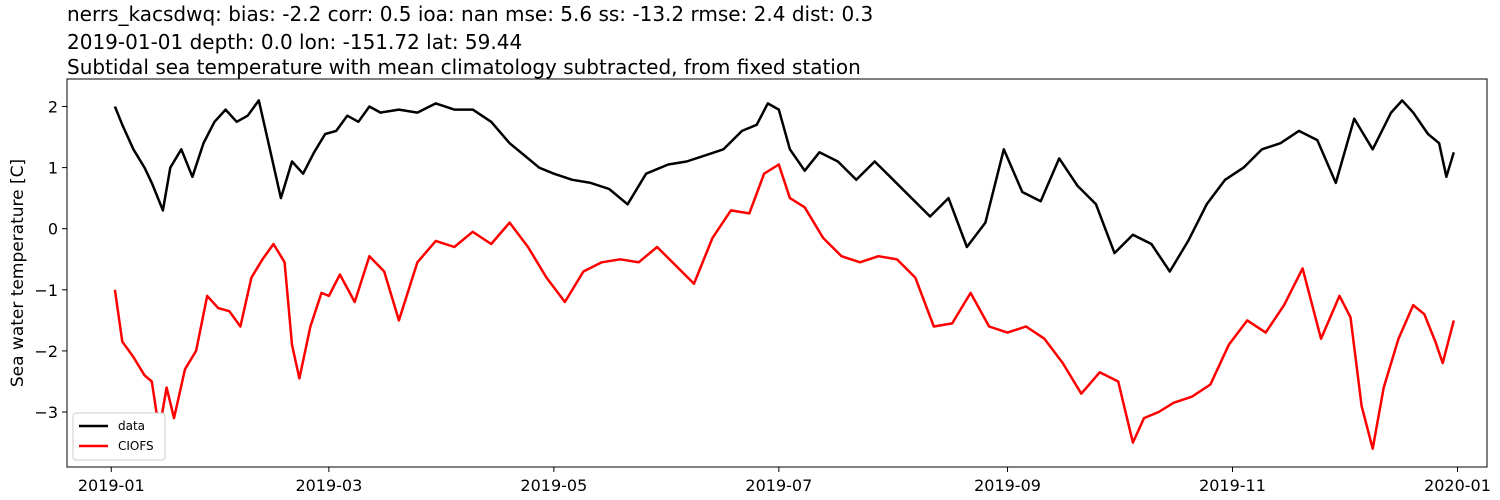 This screenshot has width=1500, height=500. I want to click on x-tick-label: 2020-01, so click(1457, 485).